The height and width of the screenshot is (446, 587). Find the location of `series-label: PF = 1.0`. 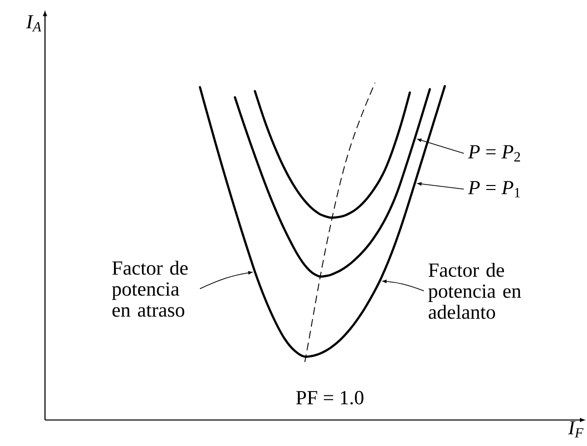

series-label: PF = 1.0 is located at coordinates (330, 397).